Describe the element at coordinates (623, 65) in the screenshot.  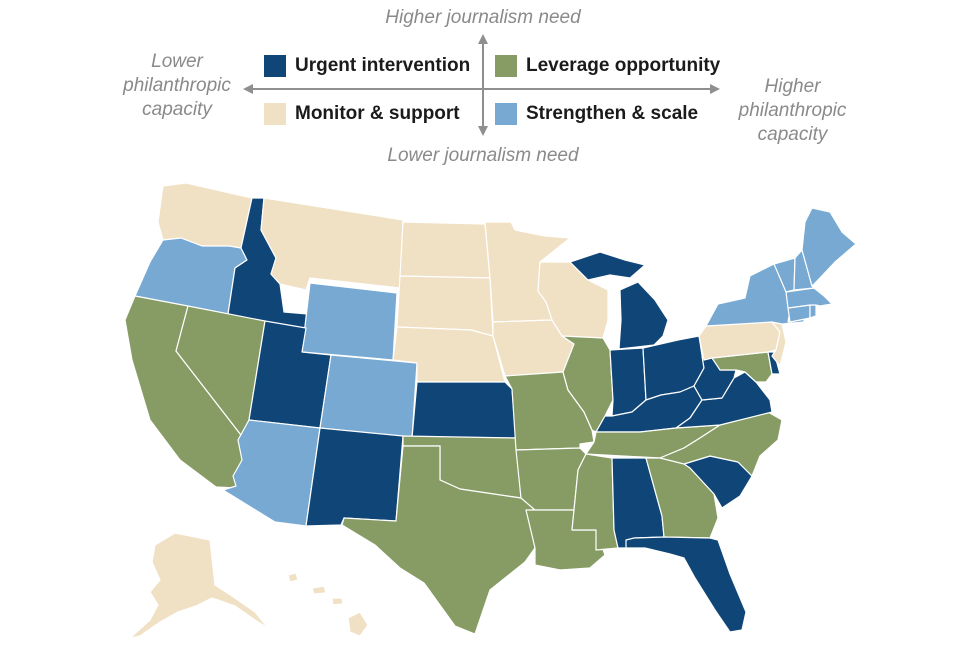
I see `legend-label-leverage: Leverage opportunity` at that location.